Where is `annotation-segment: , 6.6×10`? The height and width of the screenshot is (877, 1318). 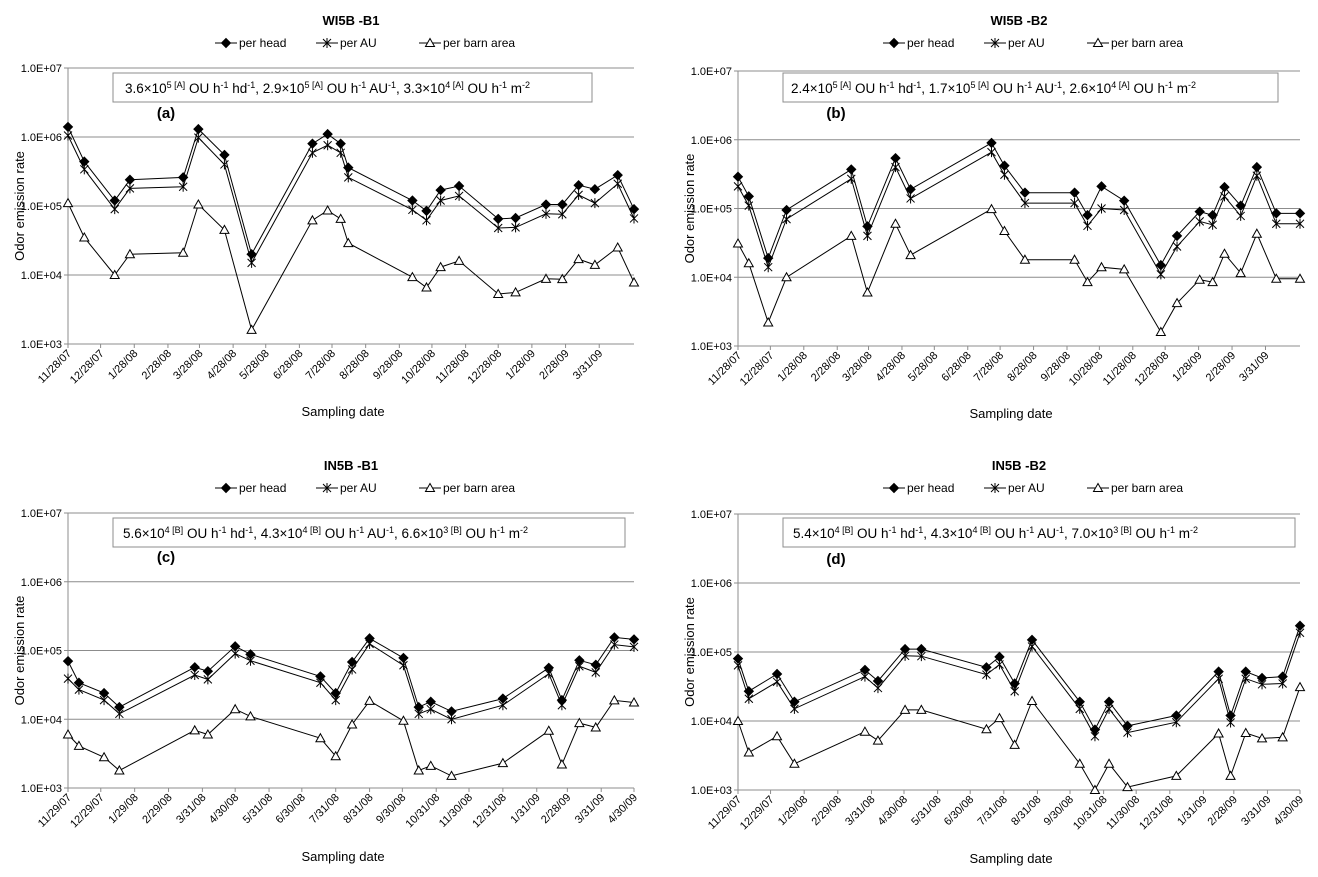
annotation-segment: , 6.6×10 is located at coordinates (418, 533).